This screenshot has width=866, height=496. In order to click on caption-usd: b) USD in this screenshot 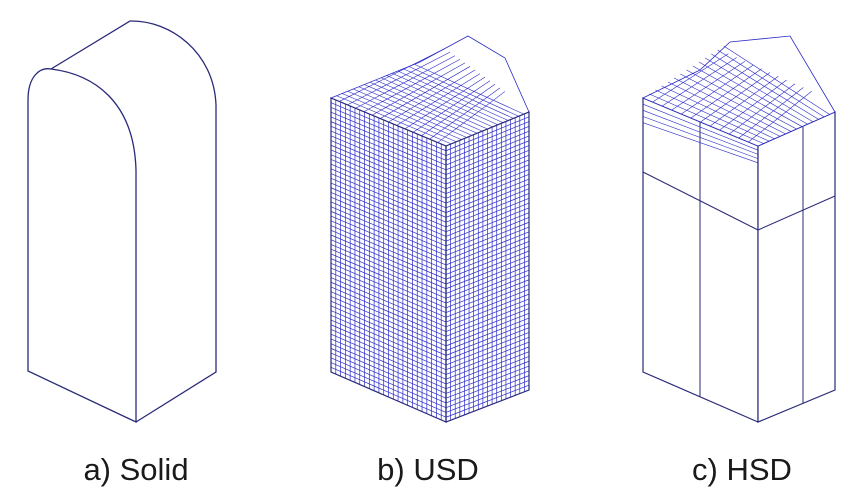, I will do `click(428, 470)`.